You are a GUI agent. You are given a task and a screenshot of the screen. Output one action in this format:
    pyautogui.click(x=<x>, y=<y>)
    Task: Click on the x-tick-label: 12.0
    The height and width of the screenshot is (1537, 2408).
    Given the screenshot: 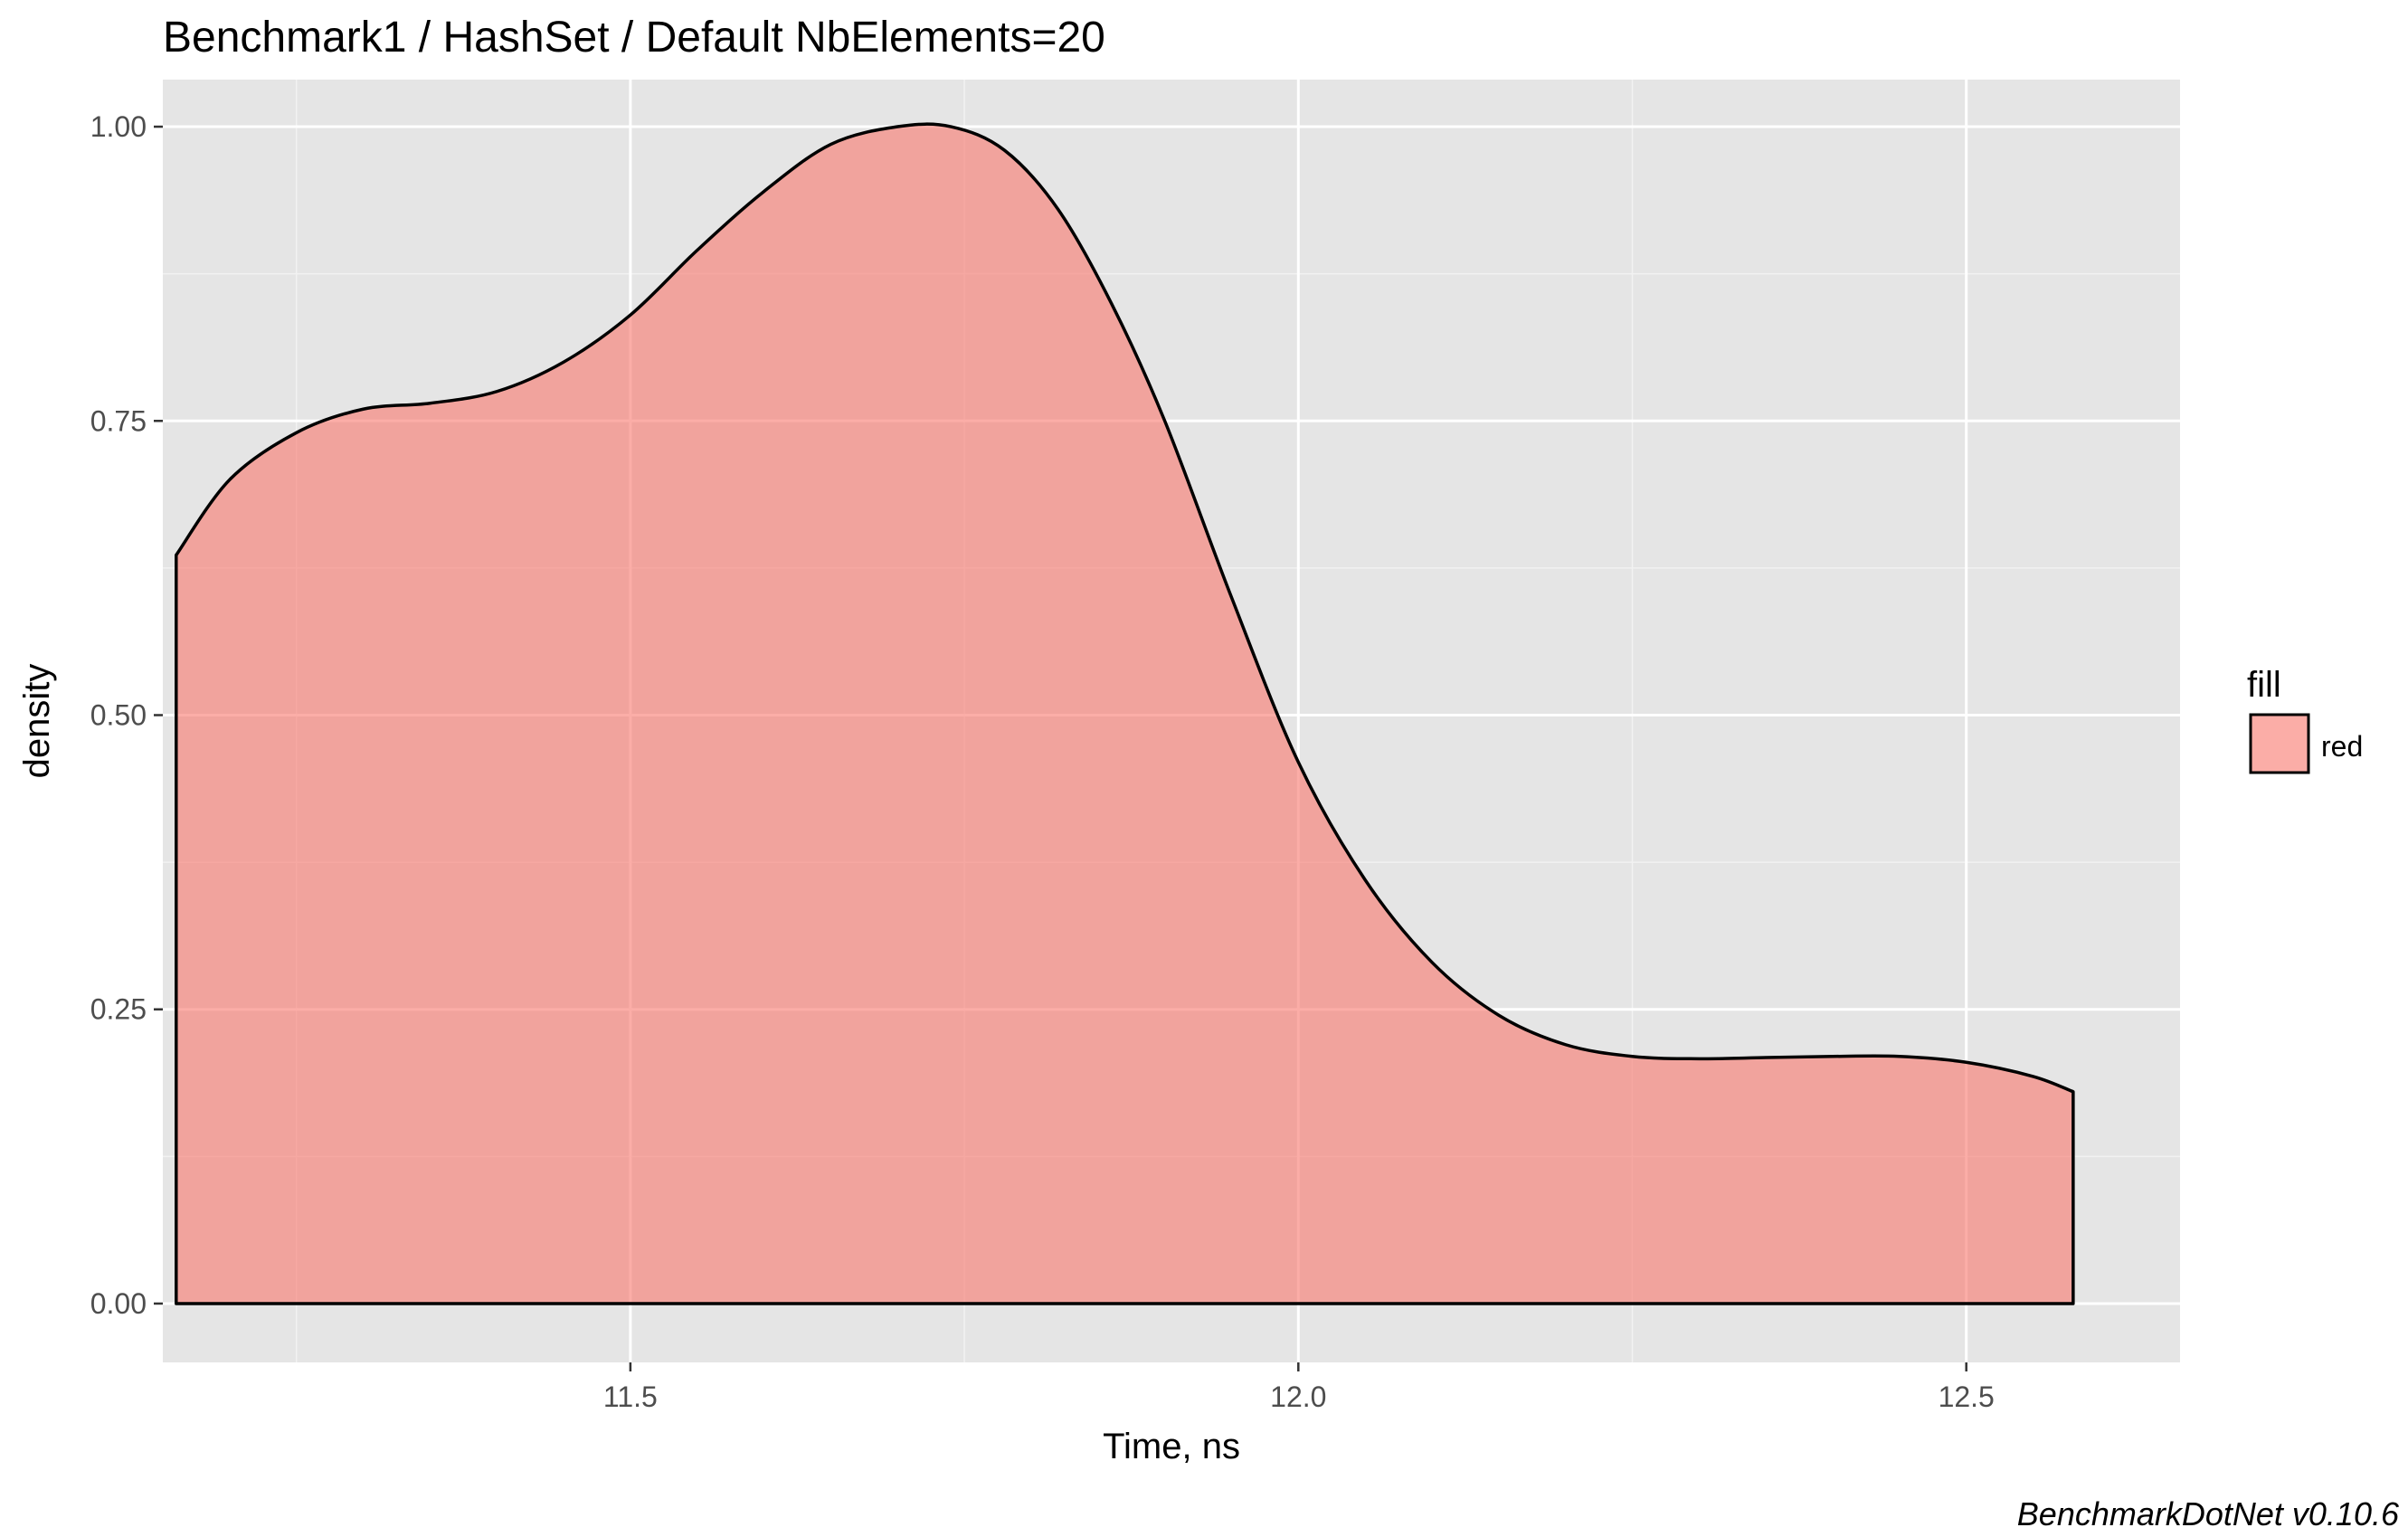 What is the action you would take?
    pyautogui.click(x=1298, y=1396)
    